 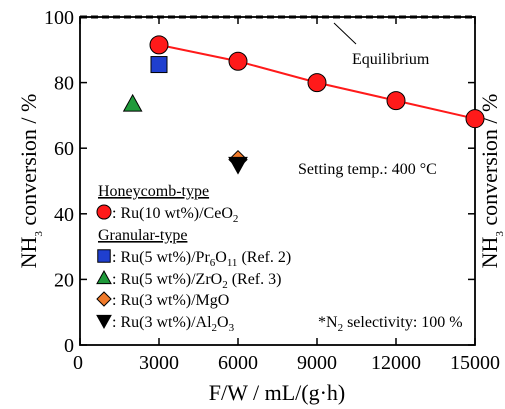 I want to click on legend-label-ru-mgo: : Ru(3 wt%)/MgO, so click(x=170, y=300).